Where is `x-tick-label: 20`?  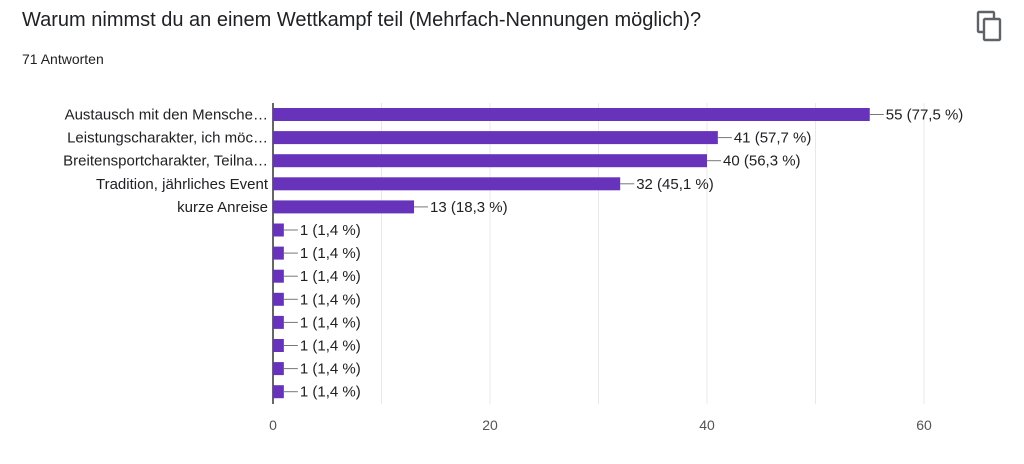
x-tick-label: 20 is located at coordinates (490, 425).